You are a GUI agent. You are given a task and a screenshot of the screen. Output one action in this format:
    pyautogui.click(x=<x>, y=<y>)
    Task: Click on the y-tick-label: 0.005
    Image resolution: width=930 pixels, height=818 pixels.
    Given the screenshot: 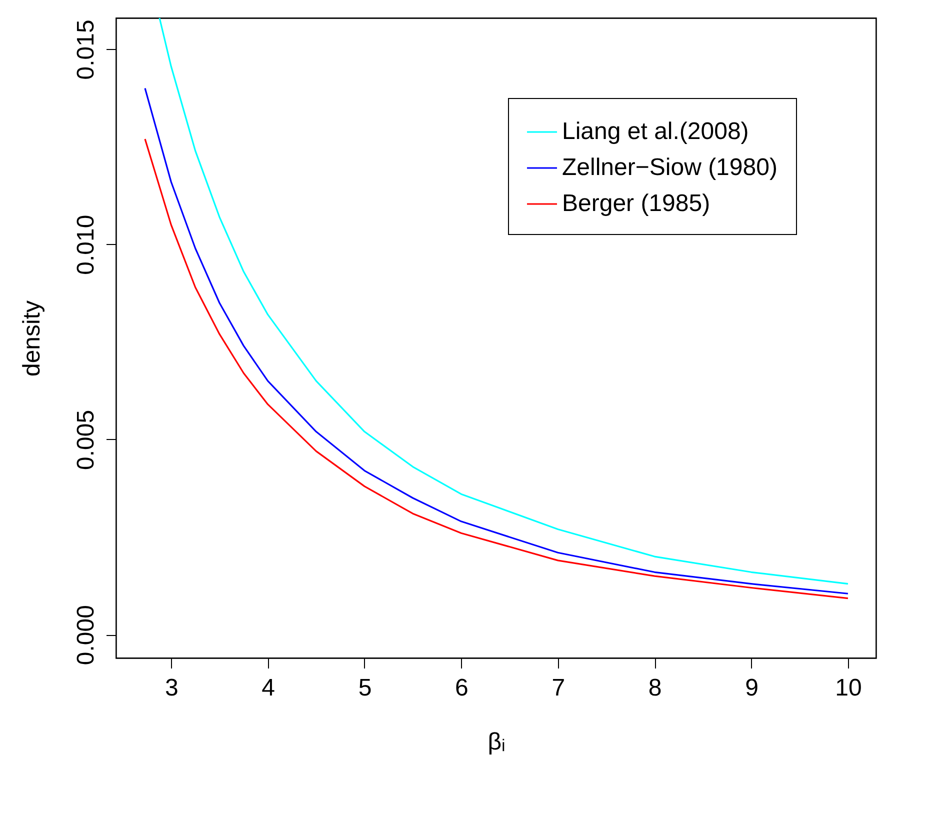 What is the action you would take?
    pyautogui.click(x=86, y=440)
    